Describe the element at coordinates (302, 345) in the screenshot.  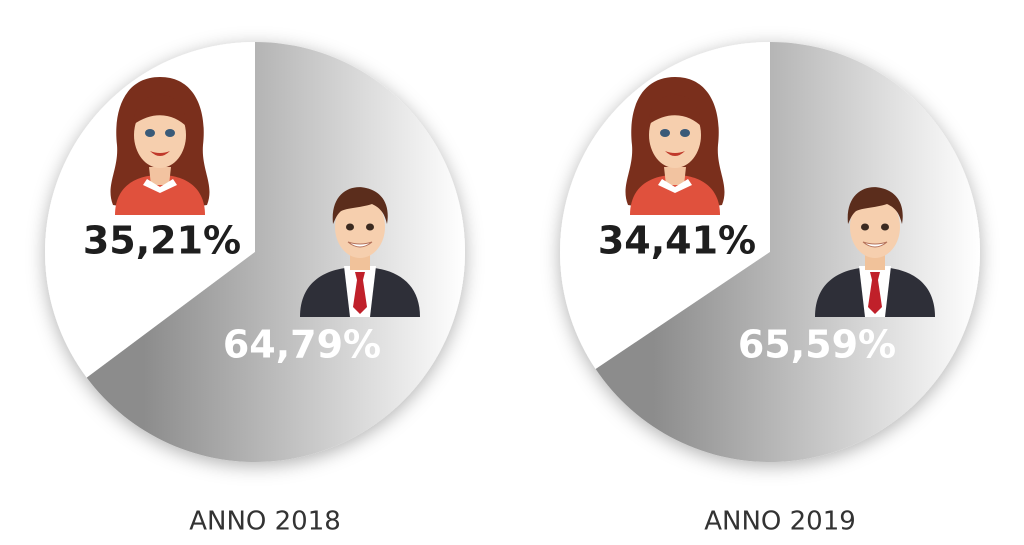
I see `value-label: 64,79%` at that location.